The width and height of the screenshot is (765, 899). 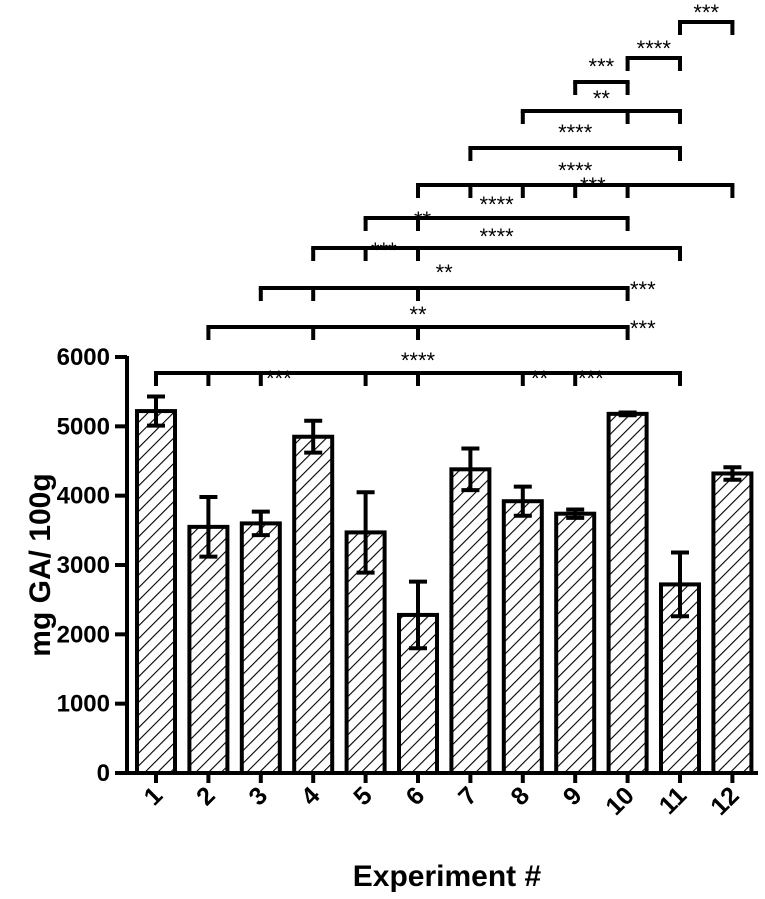 I want to click on significance-bracket-4-11: ****, so click(x=496, y=242).